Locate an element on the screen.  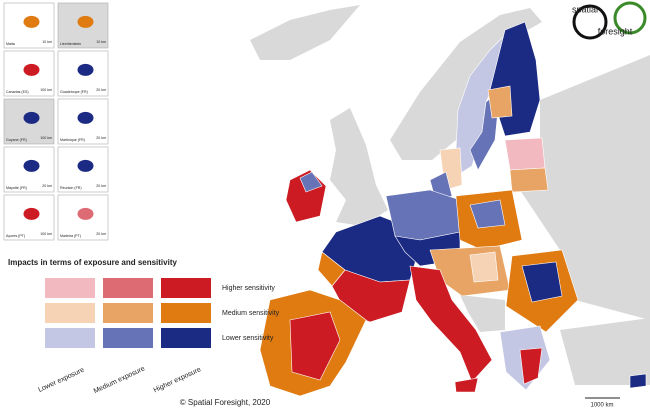
scale-label: 1000 km is located at coordinates (601, 406).